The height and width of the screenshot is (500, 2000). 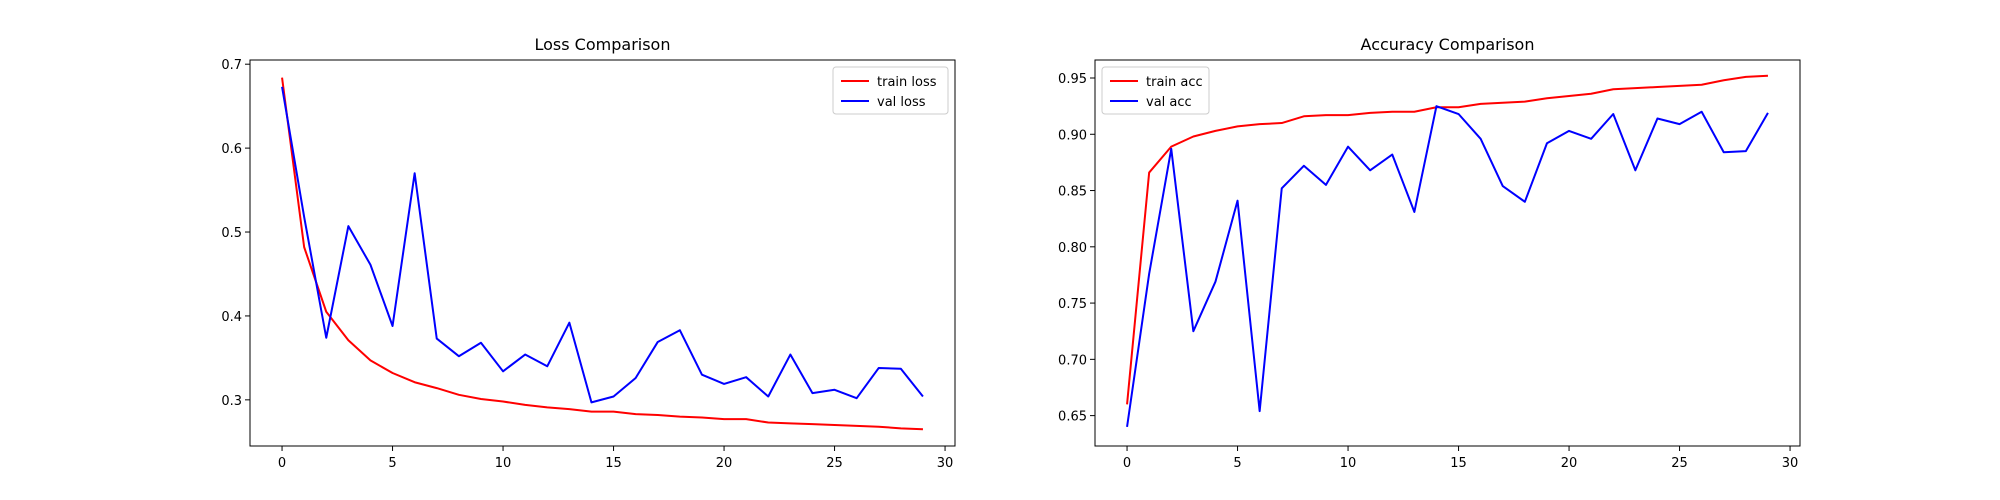 What do you see at coordinates (907, 82) in the screenshot?
I see `legend-label: train loss` at bounding box center [907, 82].